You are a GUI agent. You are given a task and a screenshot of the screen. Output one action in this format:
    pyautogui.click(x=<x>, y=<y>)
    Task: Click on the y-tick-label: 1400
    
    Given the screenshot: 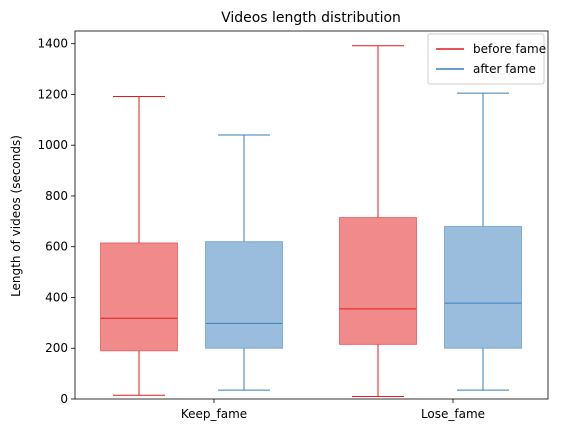 What is the action you would take?
    pyautogui.click(x=52, y=44)
    